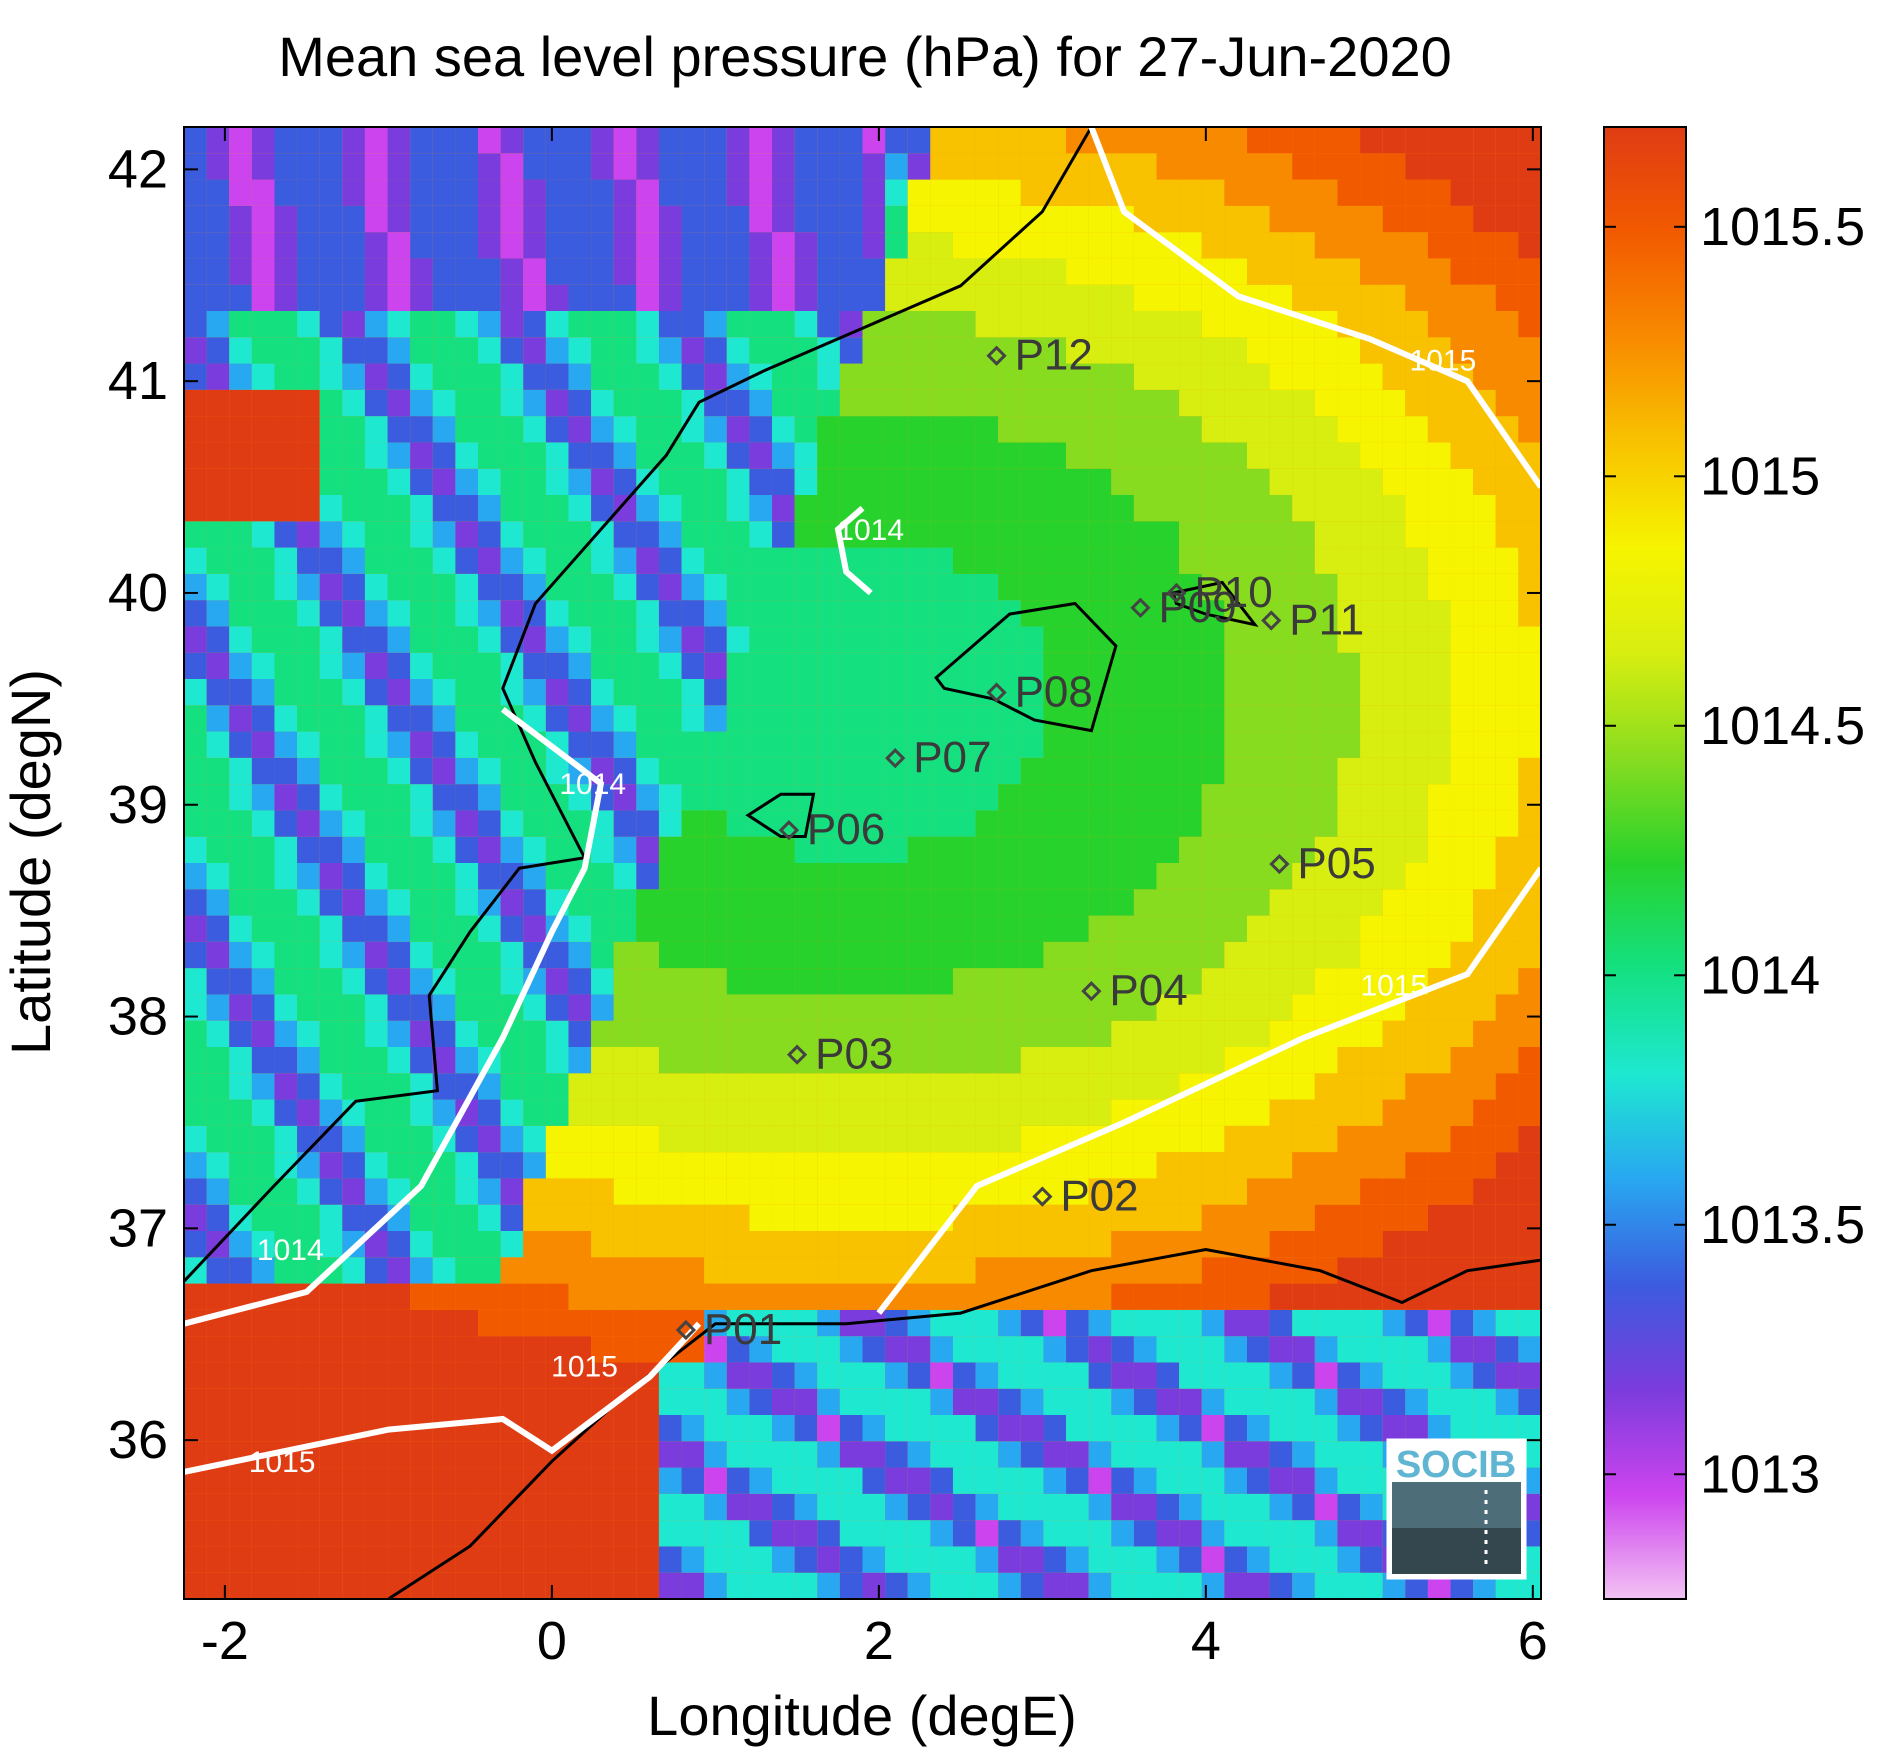 This screenshot has width=1904, height=1758. I want to click on station-p08: P08, so click(1039, 692).